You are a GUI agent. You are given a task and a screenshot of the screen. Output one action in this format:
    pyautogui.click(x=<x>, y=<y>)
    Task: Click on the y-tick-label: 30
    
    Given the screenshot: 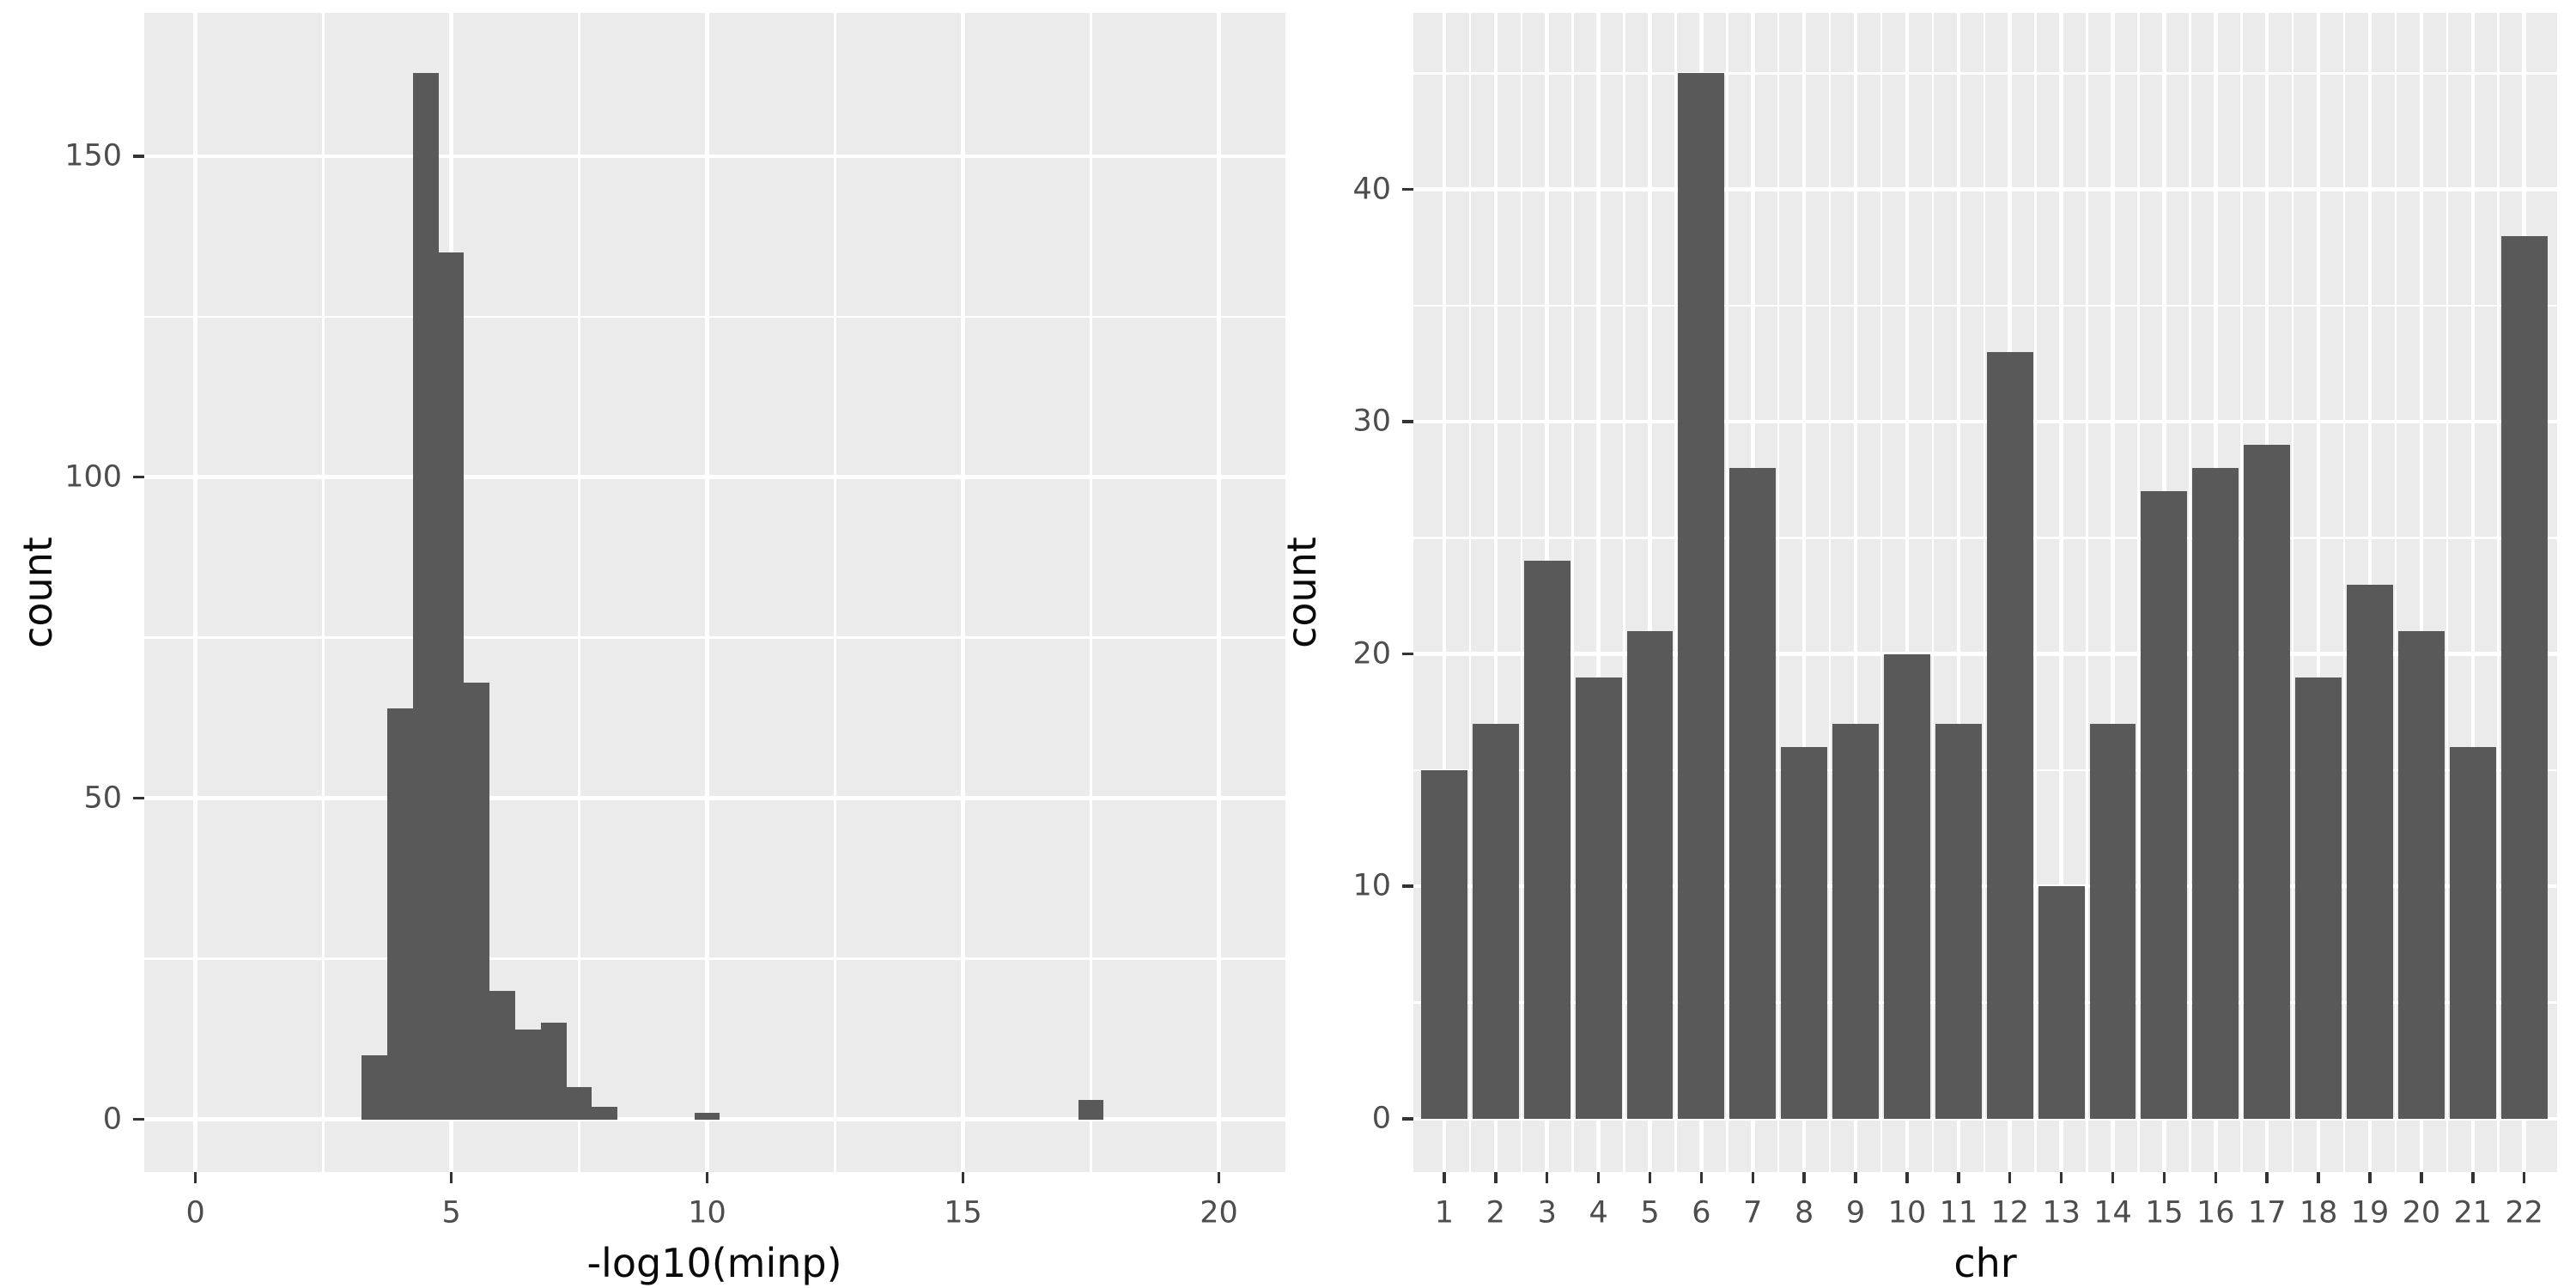 What is the action you would take?
    pyautogui.click(x=1371, y=421)
    